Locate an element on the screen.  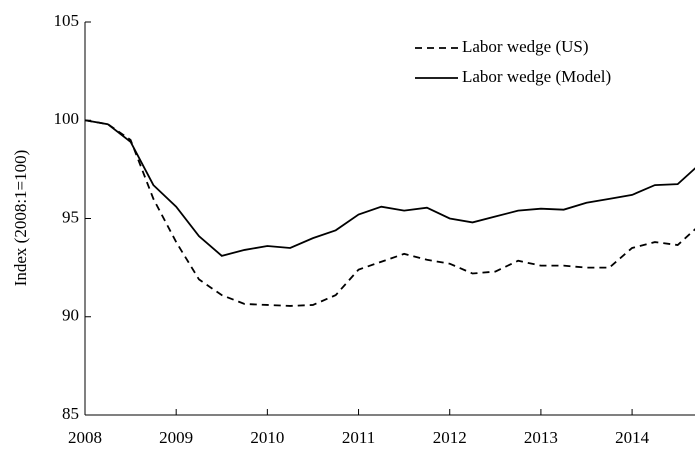
y-tick-label: 95 is located at coordinates (70, 216).